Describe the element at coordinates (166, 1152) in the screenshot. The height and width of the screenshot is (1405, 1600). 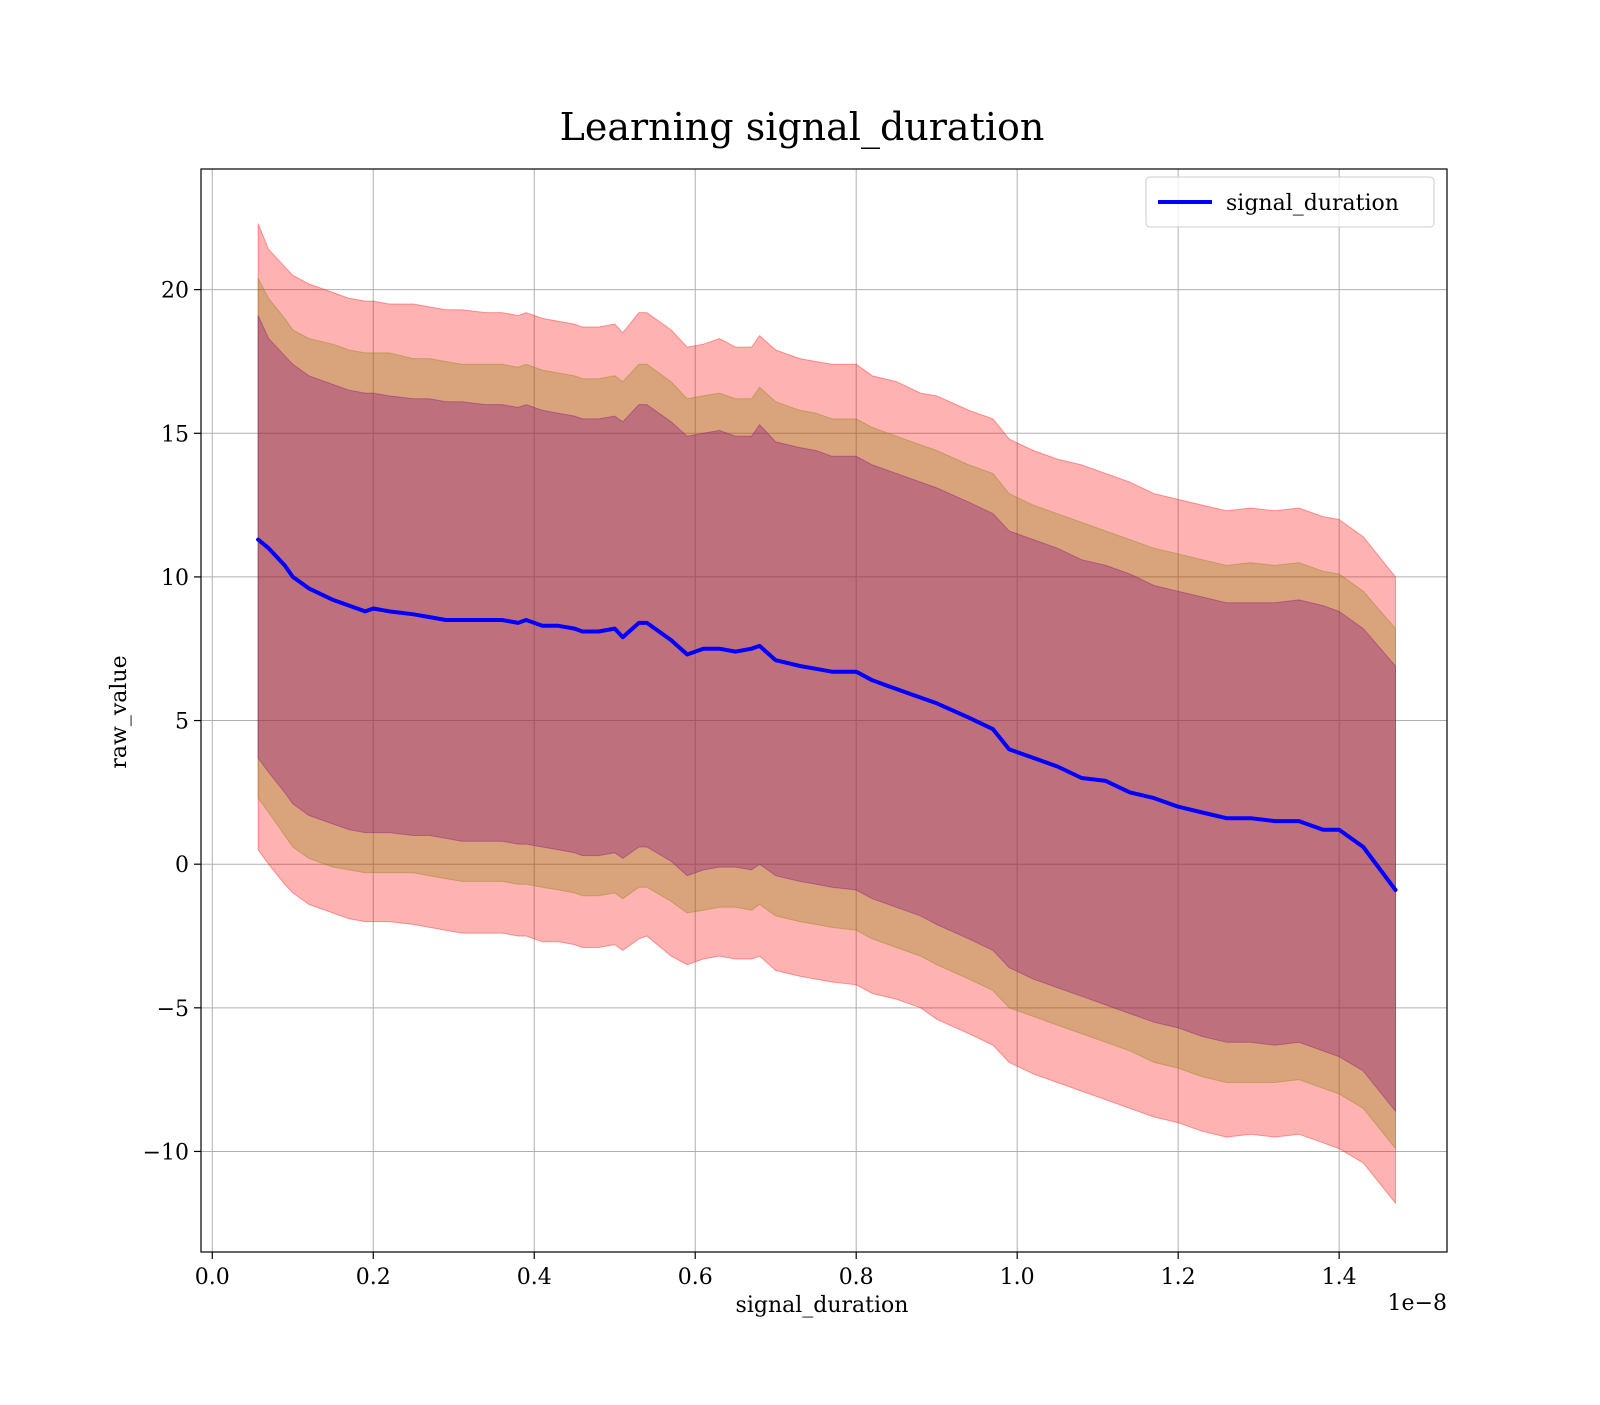
I see `y-tick-label-0: −10` at that location.